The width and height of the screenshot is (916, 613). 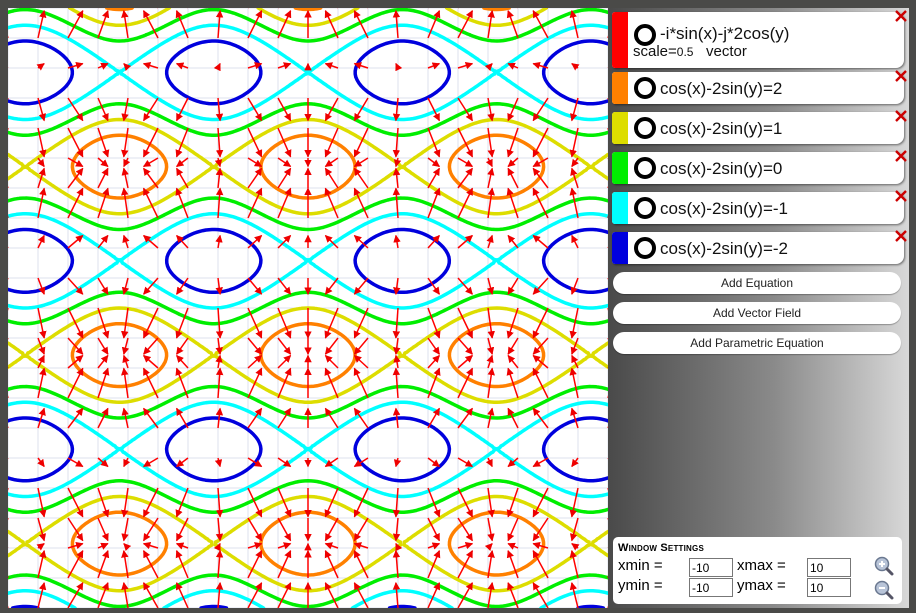 What do you see at coordinates (711, 587) in the screenshot?
I see `ymin-input` at bounding box center [711, 587].